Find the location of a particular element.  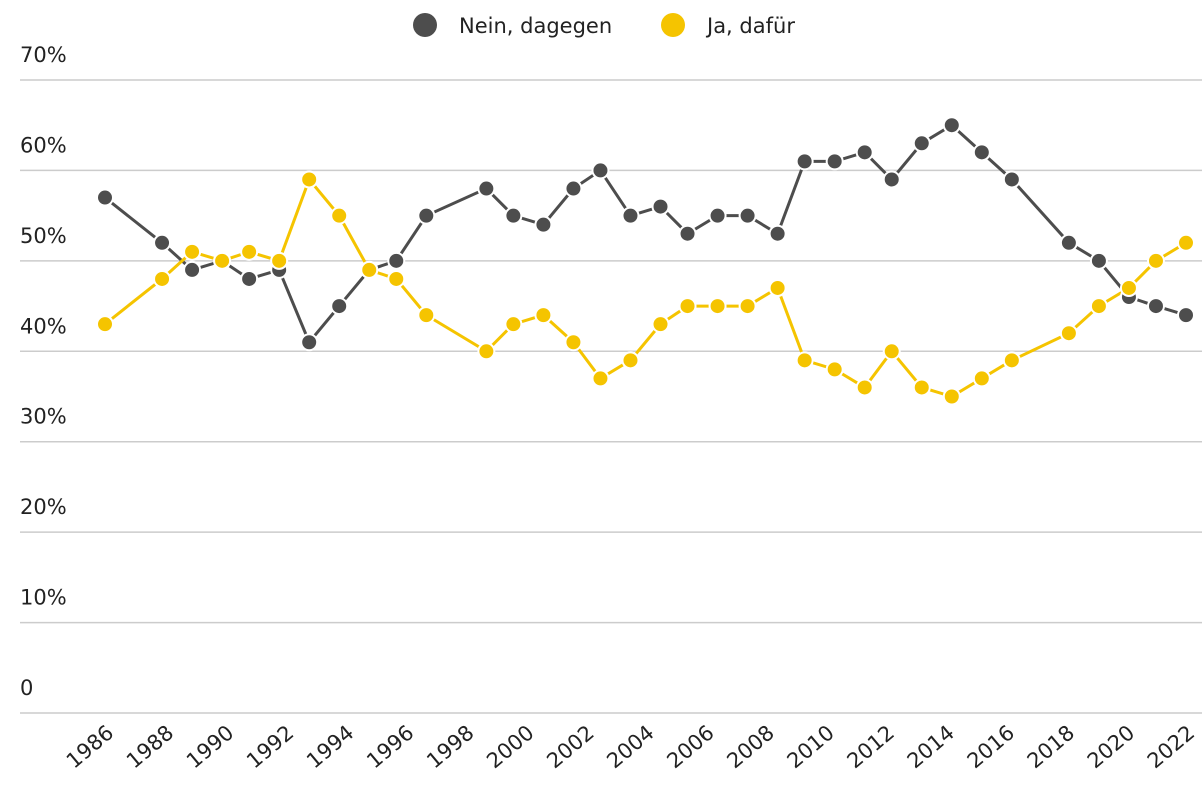

y-tick-label: 40% is located at coordinates (43, 326).